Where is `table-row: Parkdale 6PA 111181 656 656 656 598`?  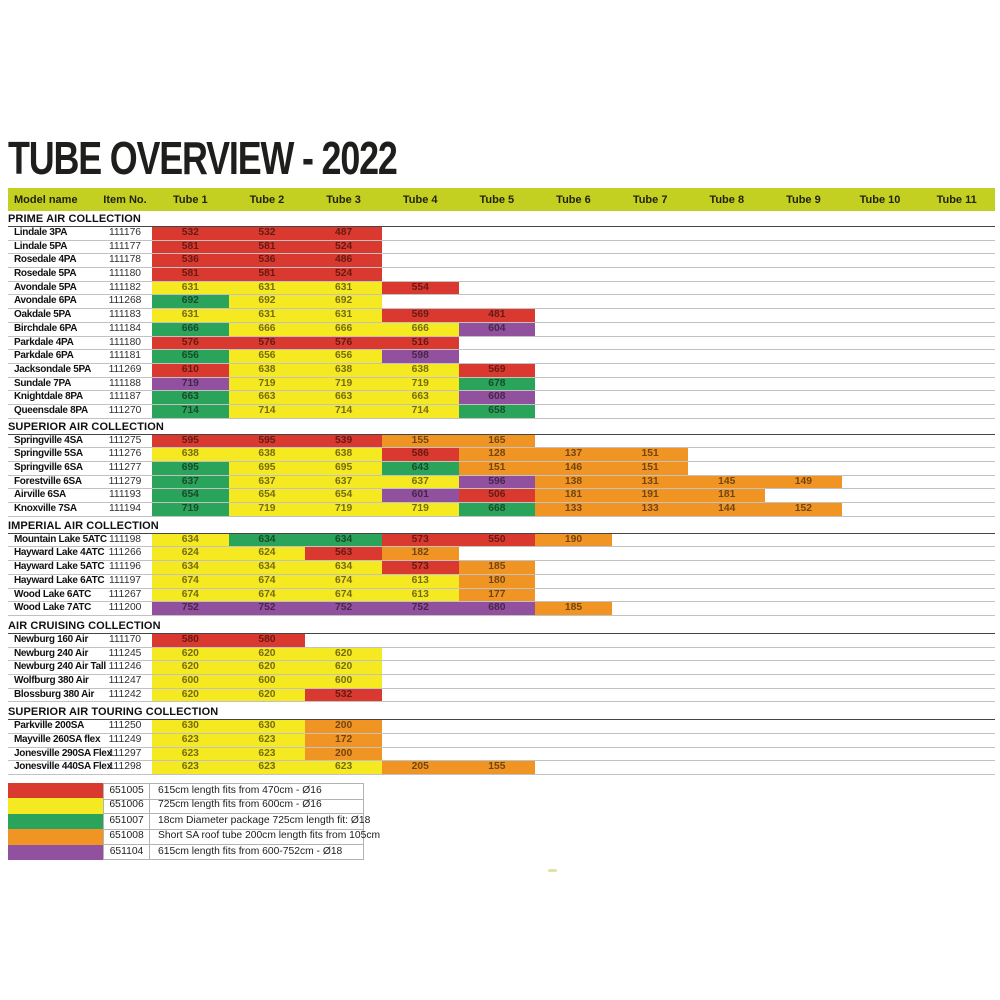 table-row: Parkdale 6PA 111181 656 656 656 598 is located at coordinates (501, 357).